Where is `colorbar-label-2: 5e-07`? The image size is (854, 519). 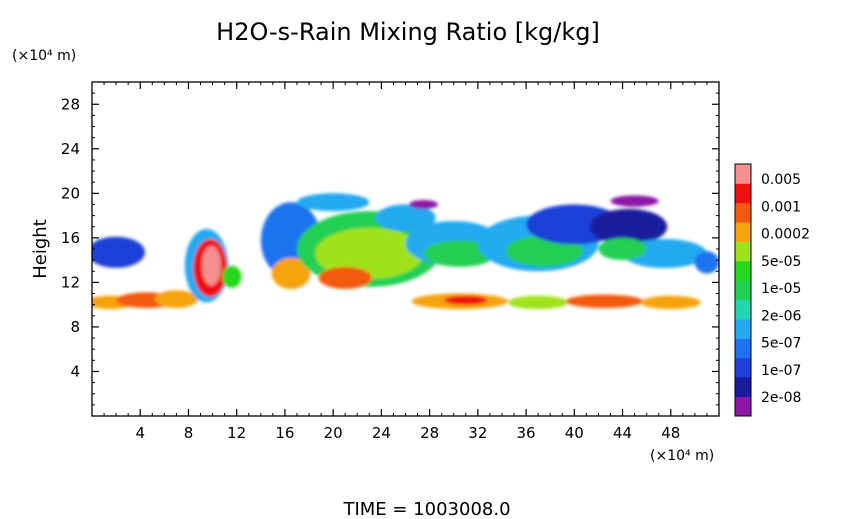 colorbar-label-2: 5e-07 is located at coordinates (781, 344).